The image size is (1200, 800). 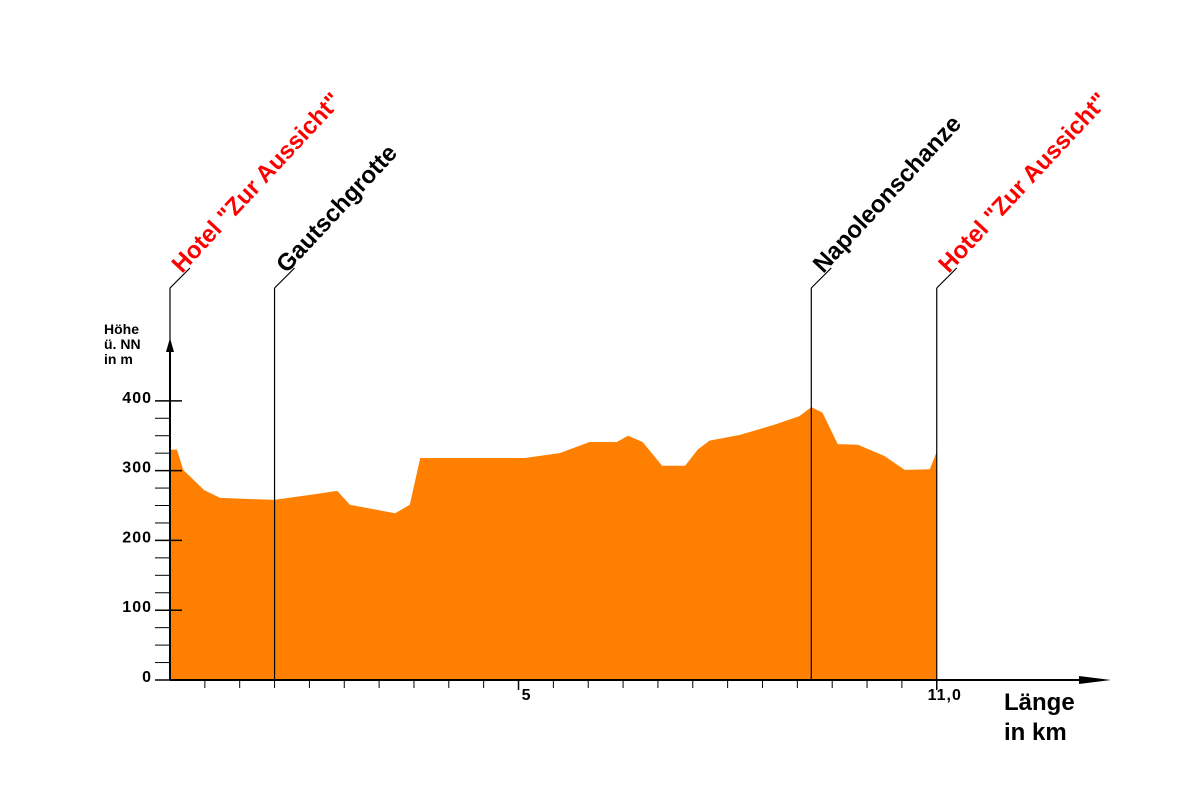 What do you see at coordinates (527, 695) in the screenshot?
I see `x-tick-label: 5` at bounding box center [527, 695].